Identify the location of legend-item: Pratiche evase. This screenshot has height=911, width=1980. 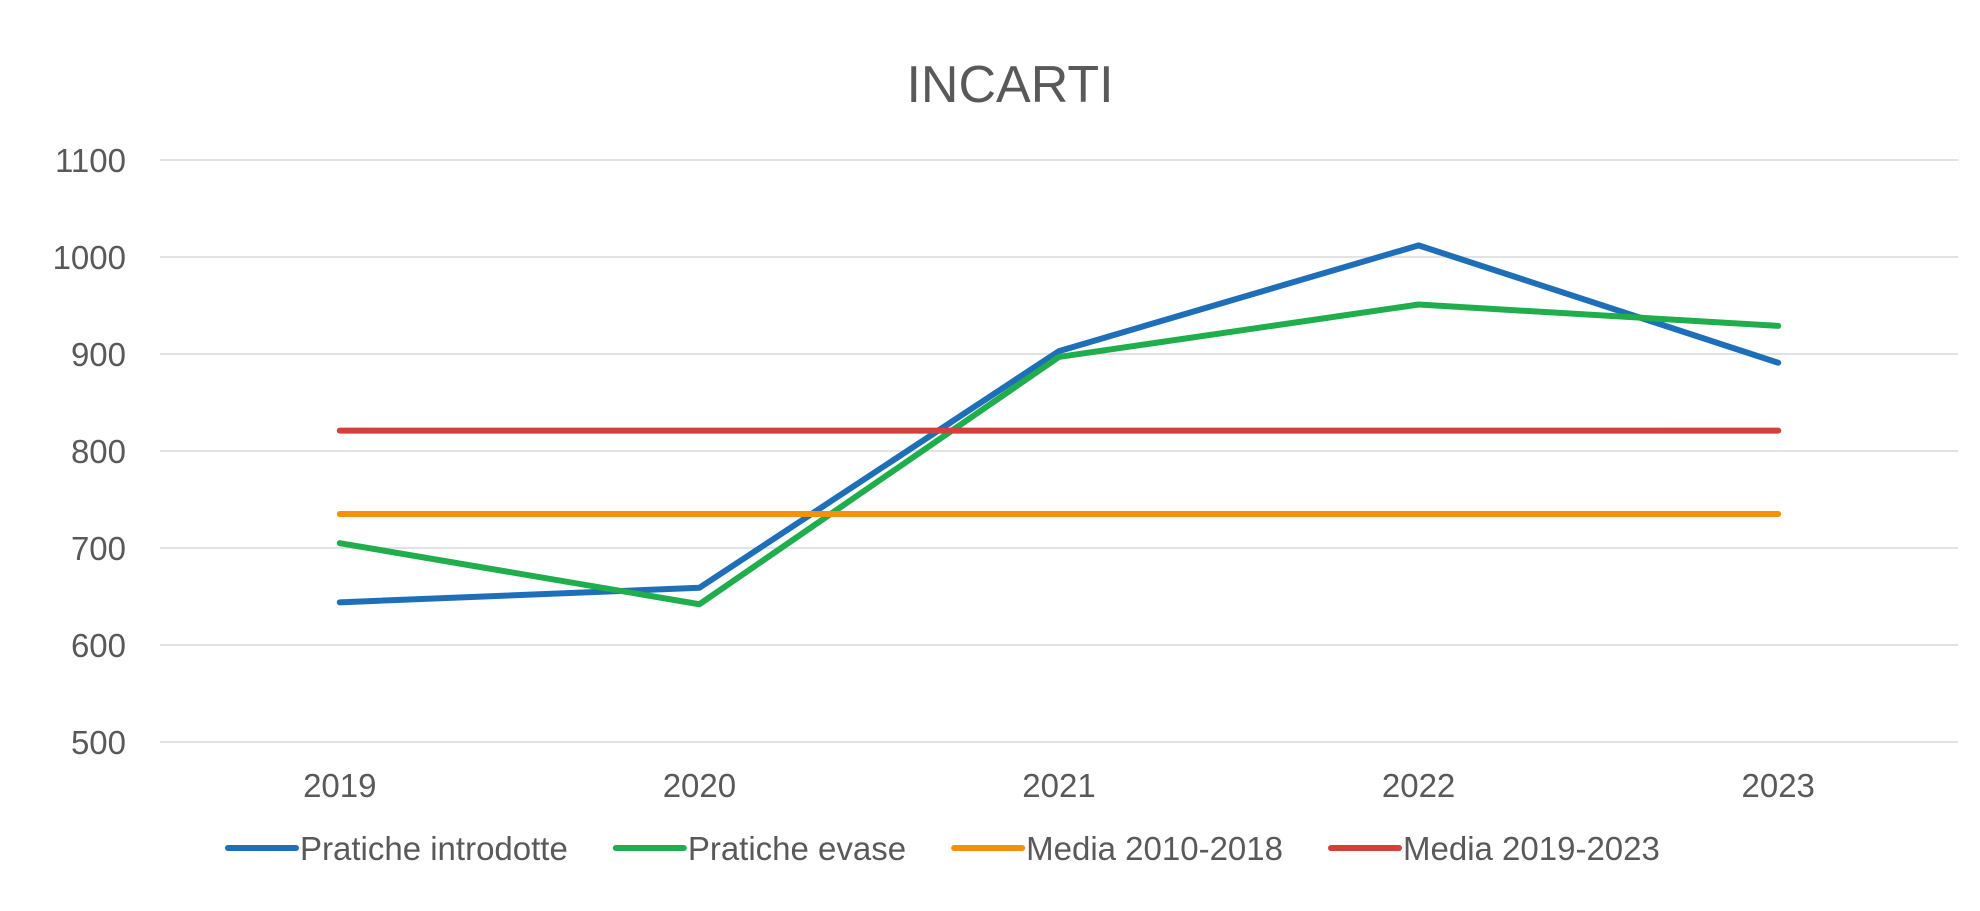
(759, 848).